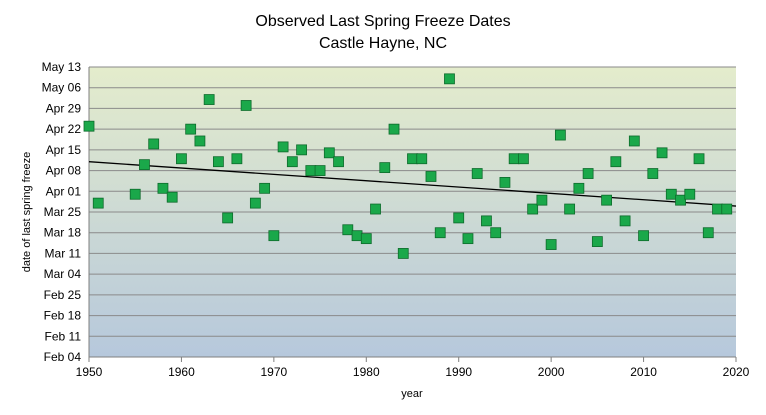  What do you see at coordinates (274, 372) in the screenshot?
I see `x-tick-label: 1970` at bounding box center [274, 372].